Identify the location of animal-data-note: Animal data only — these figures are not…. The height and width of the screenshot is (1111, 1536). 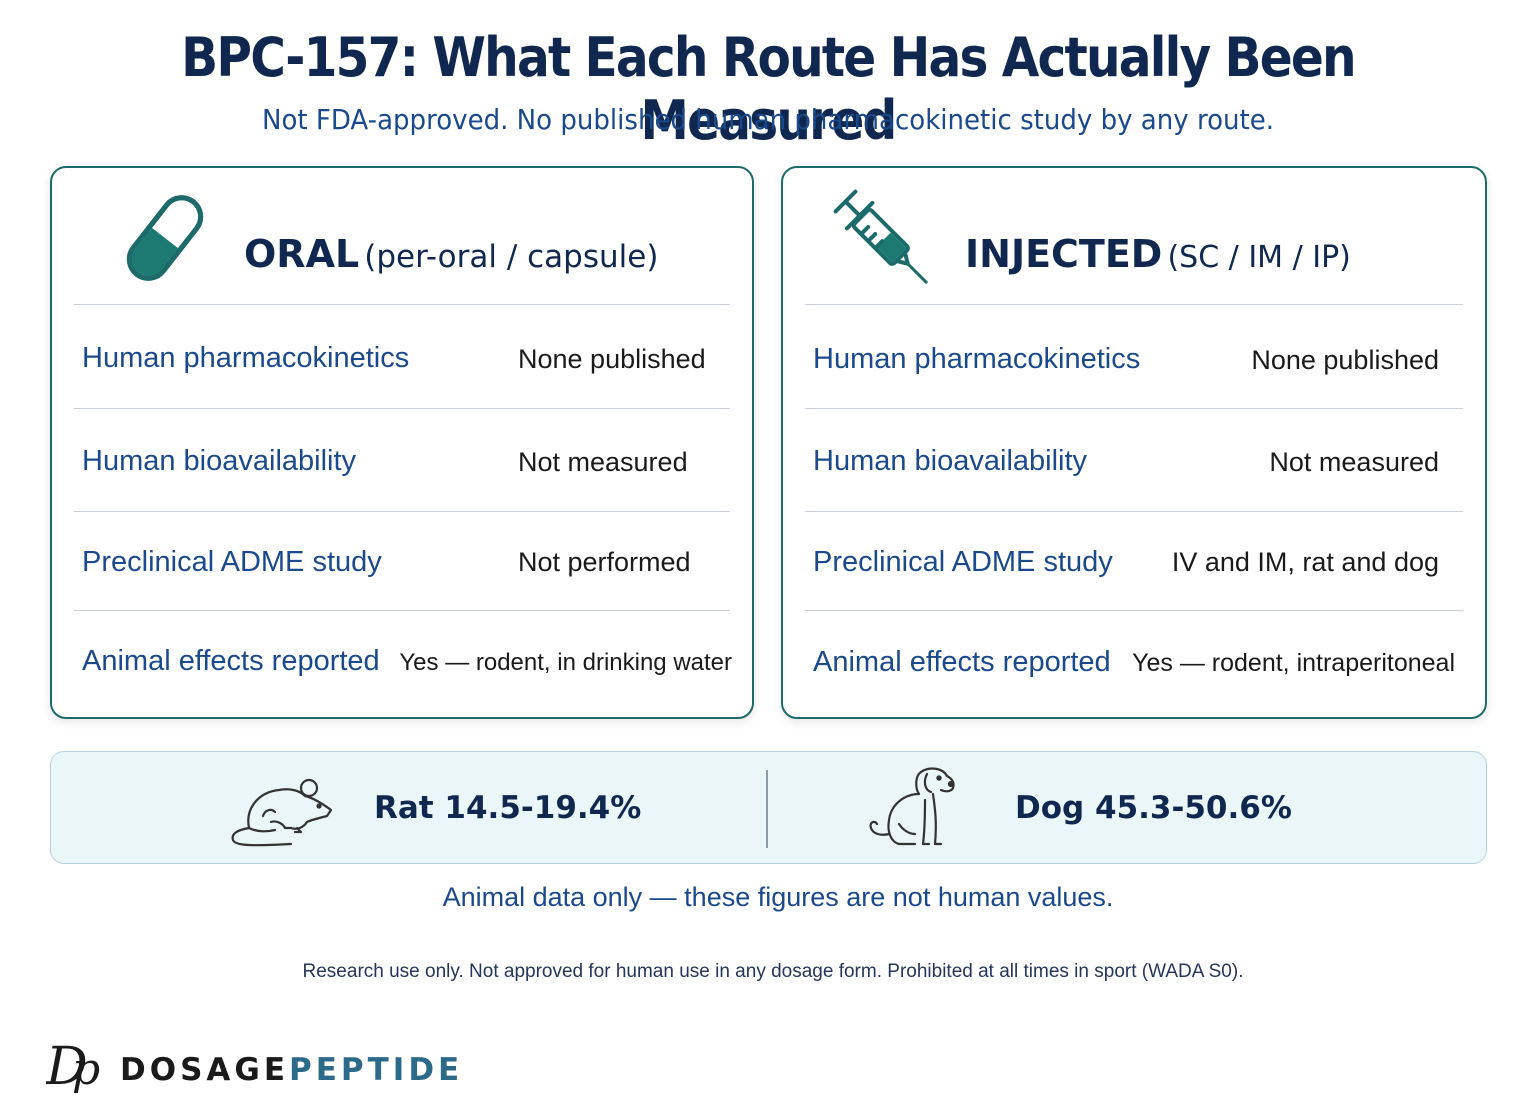
(778, 897).